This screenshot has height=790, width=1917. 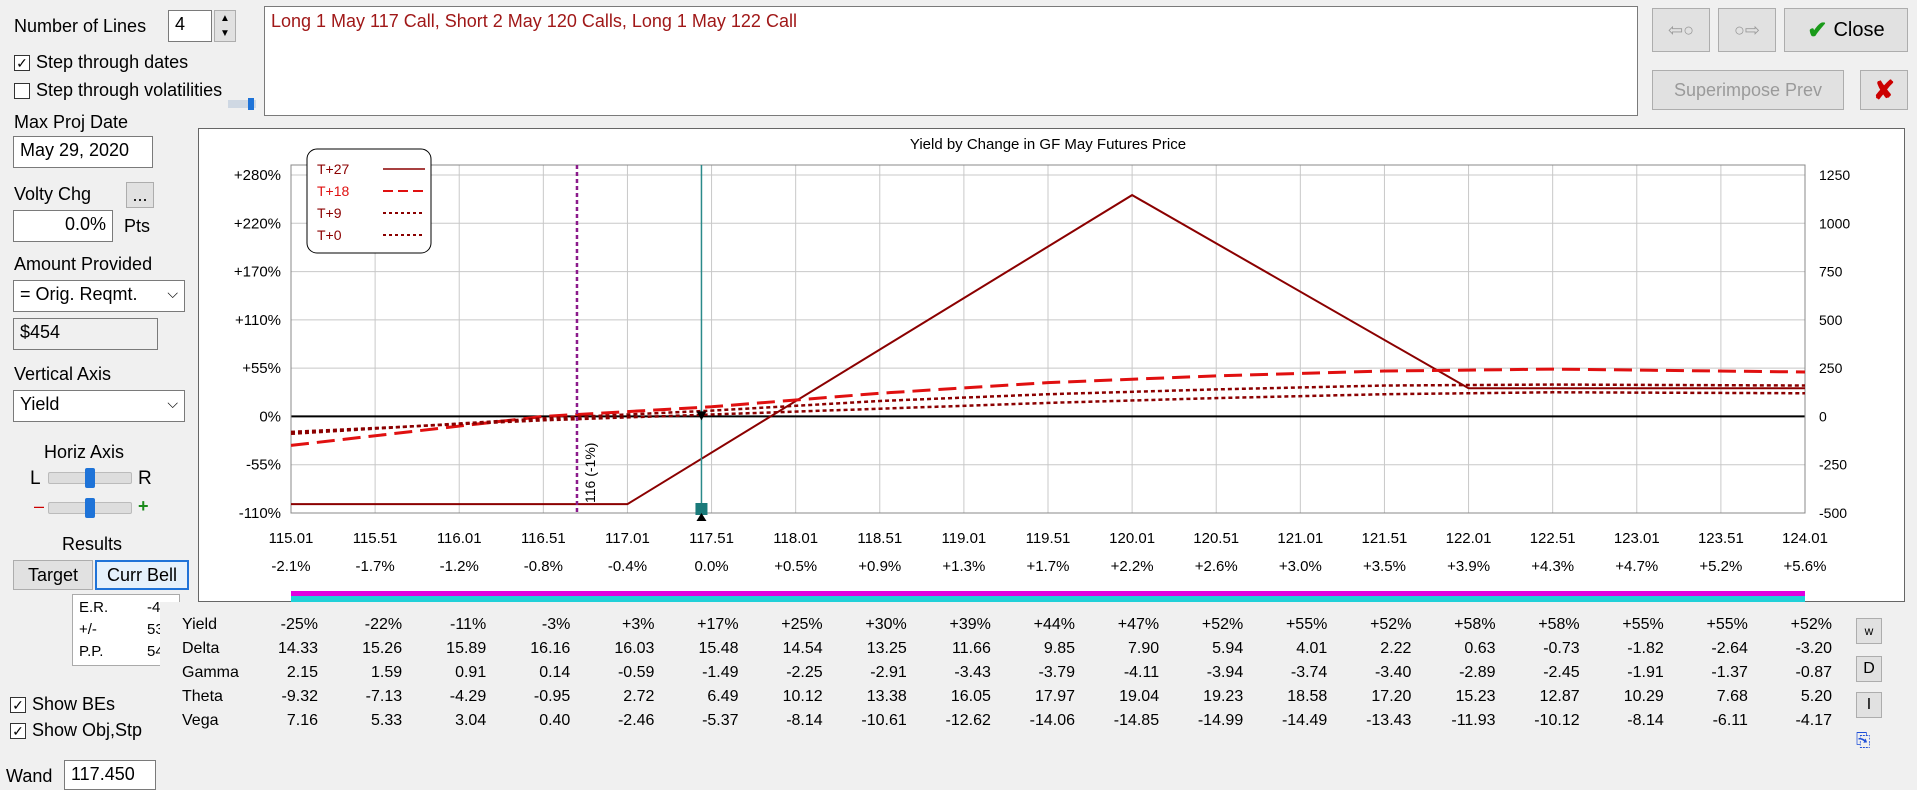 I want to click on greek-cell: -13.43, so click(x=1389, y=720).